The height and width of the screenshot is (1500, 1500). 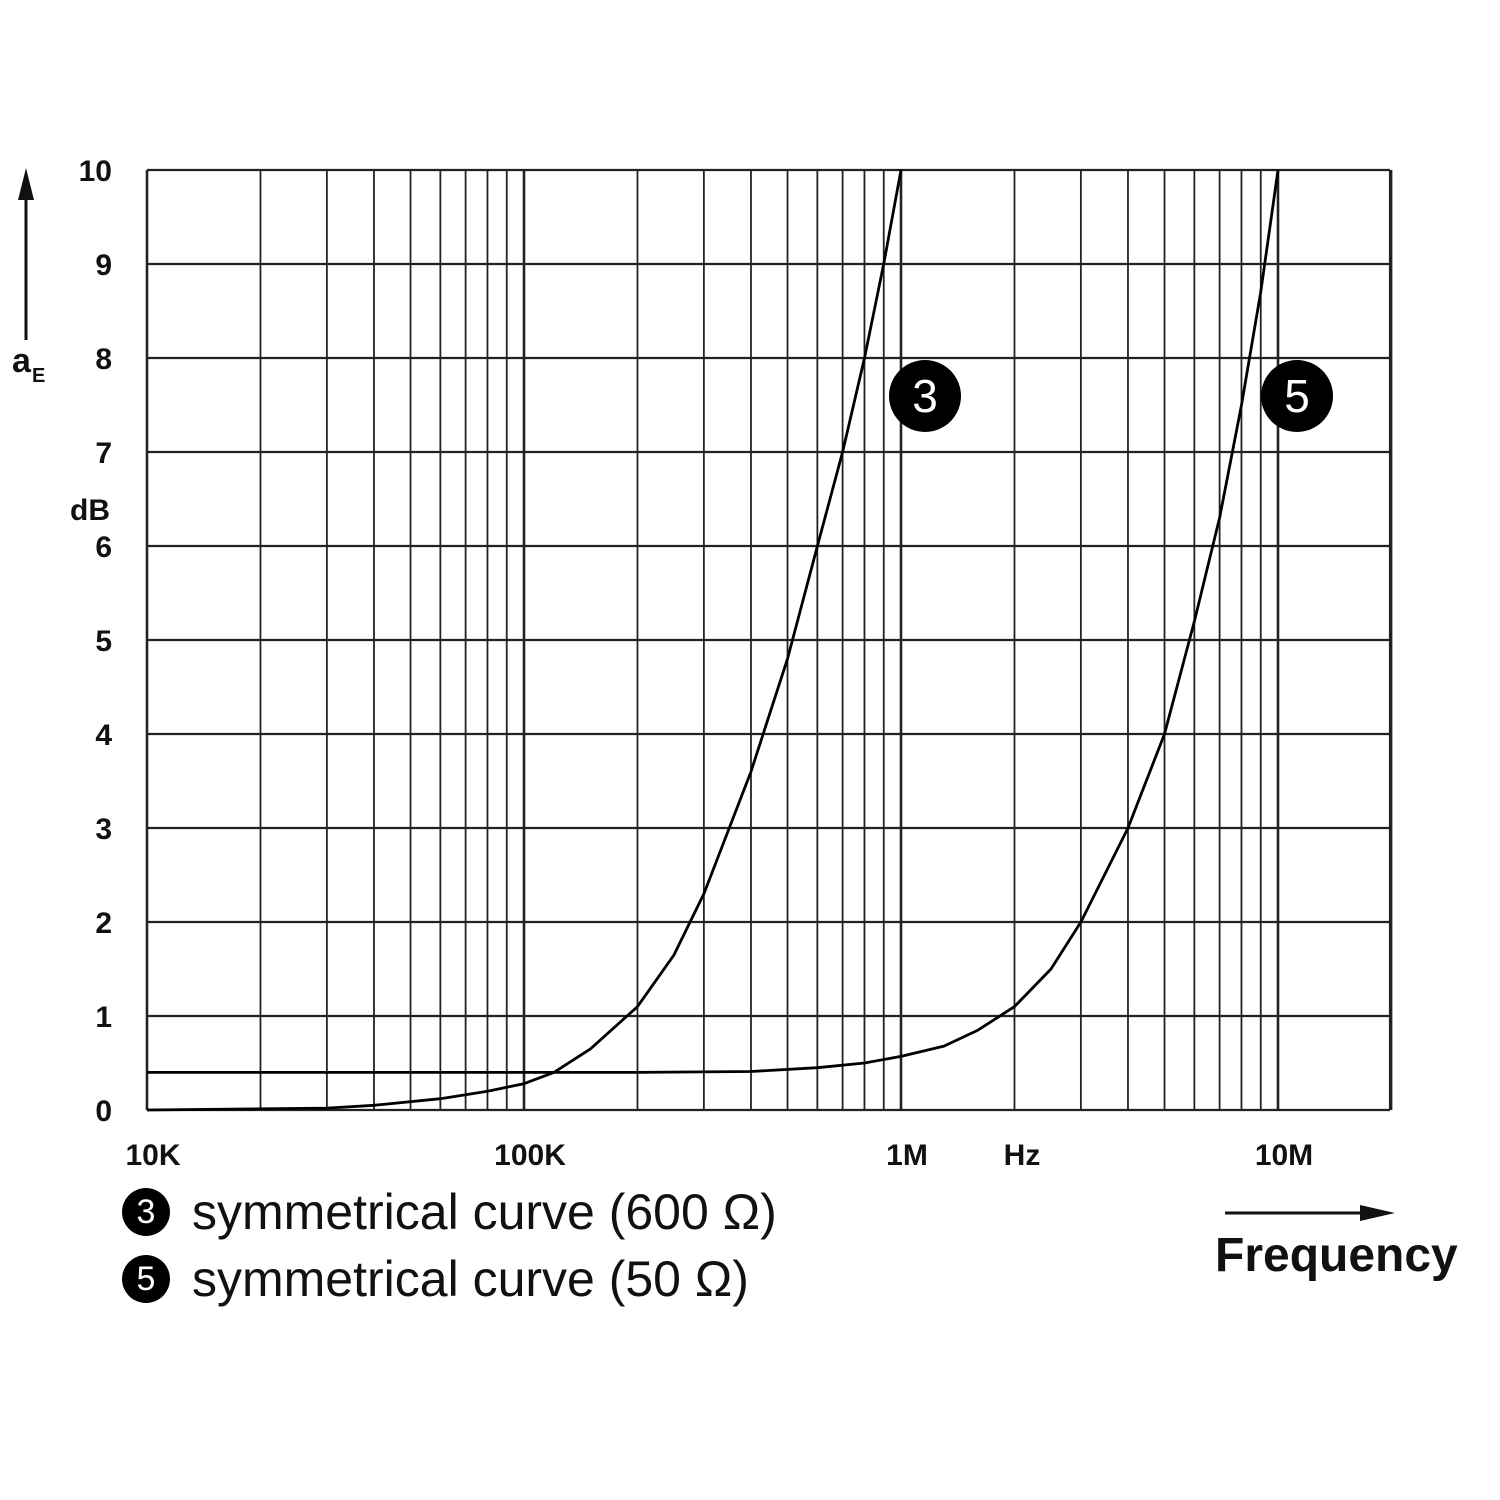 What do you see at coordinates (95, 171) in the screenshot?
I see `y-tick-label-10: 10` at bounding box center [95, 171].